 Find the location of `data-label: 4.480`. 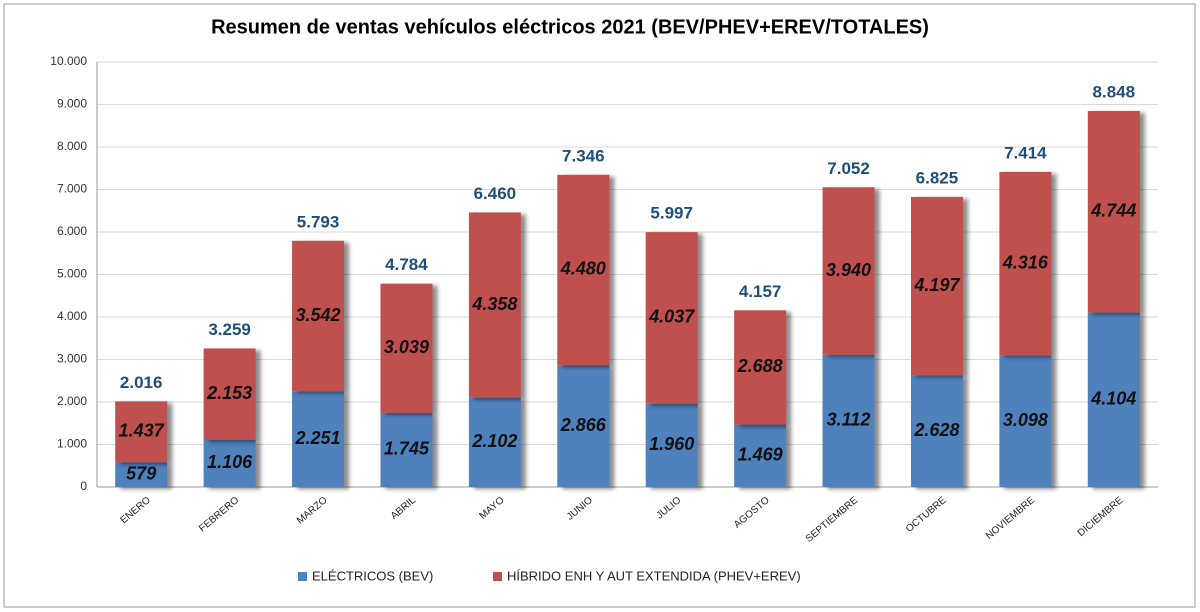

data-label: 4.480 is located at coordinates (583, 269).